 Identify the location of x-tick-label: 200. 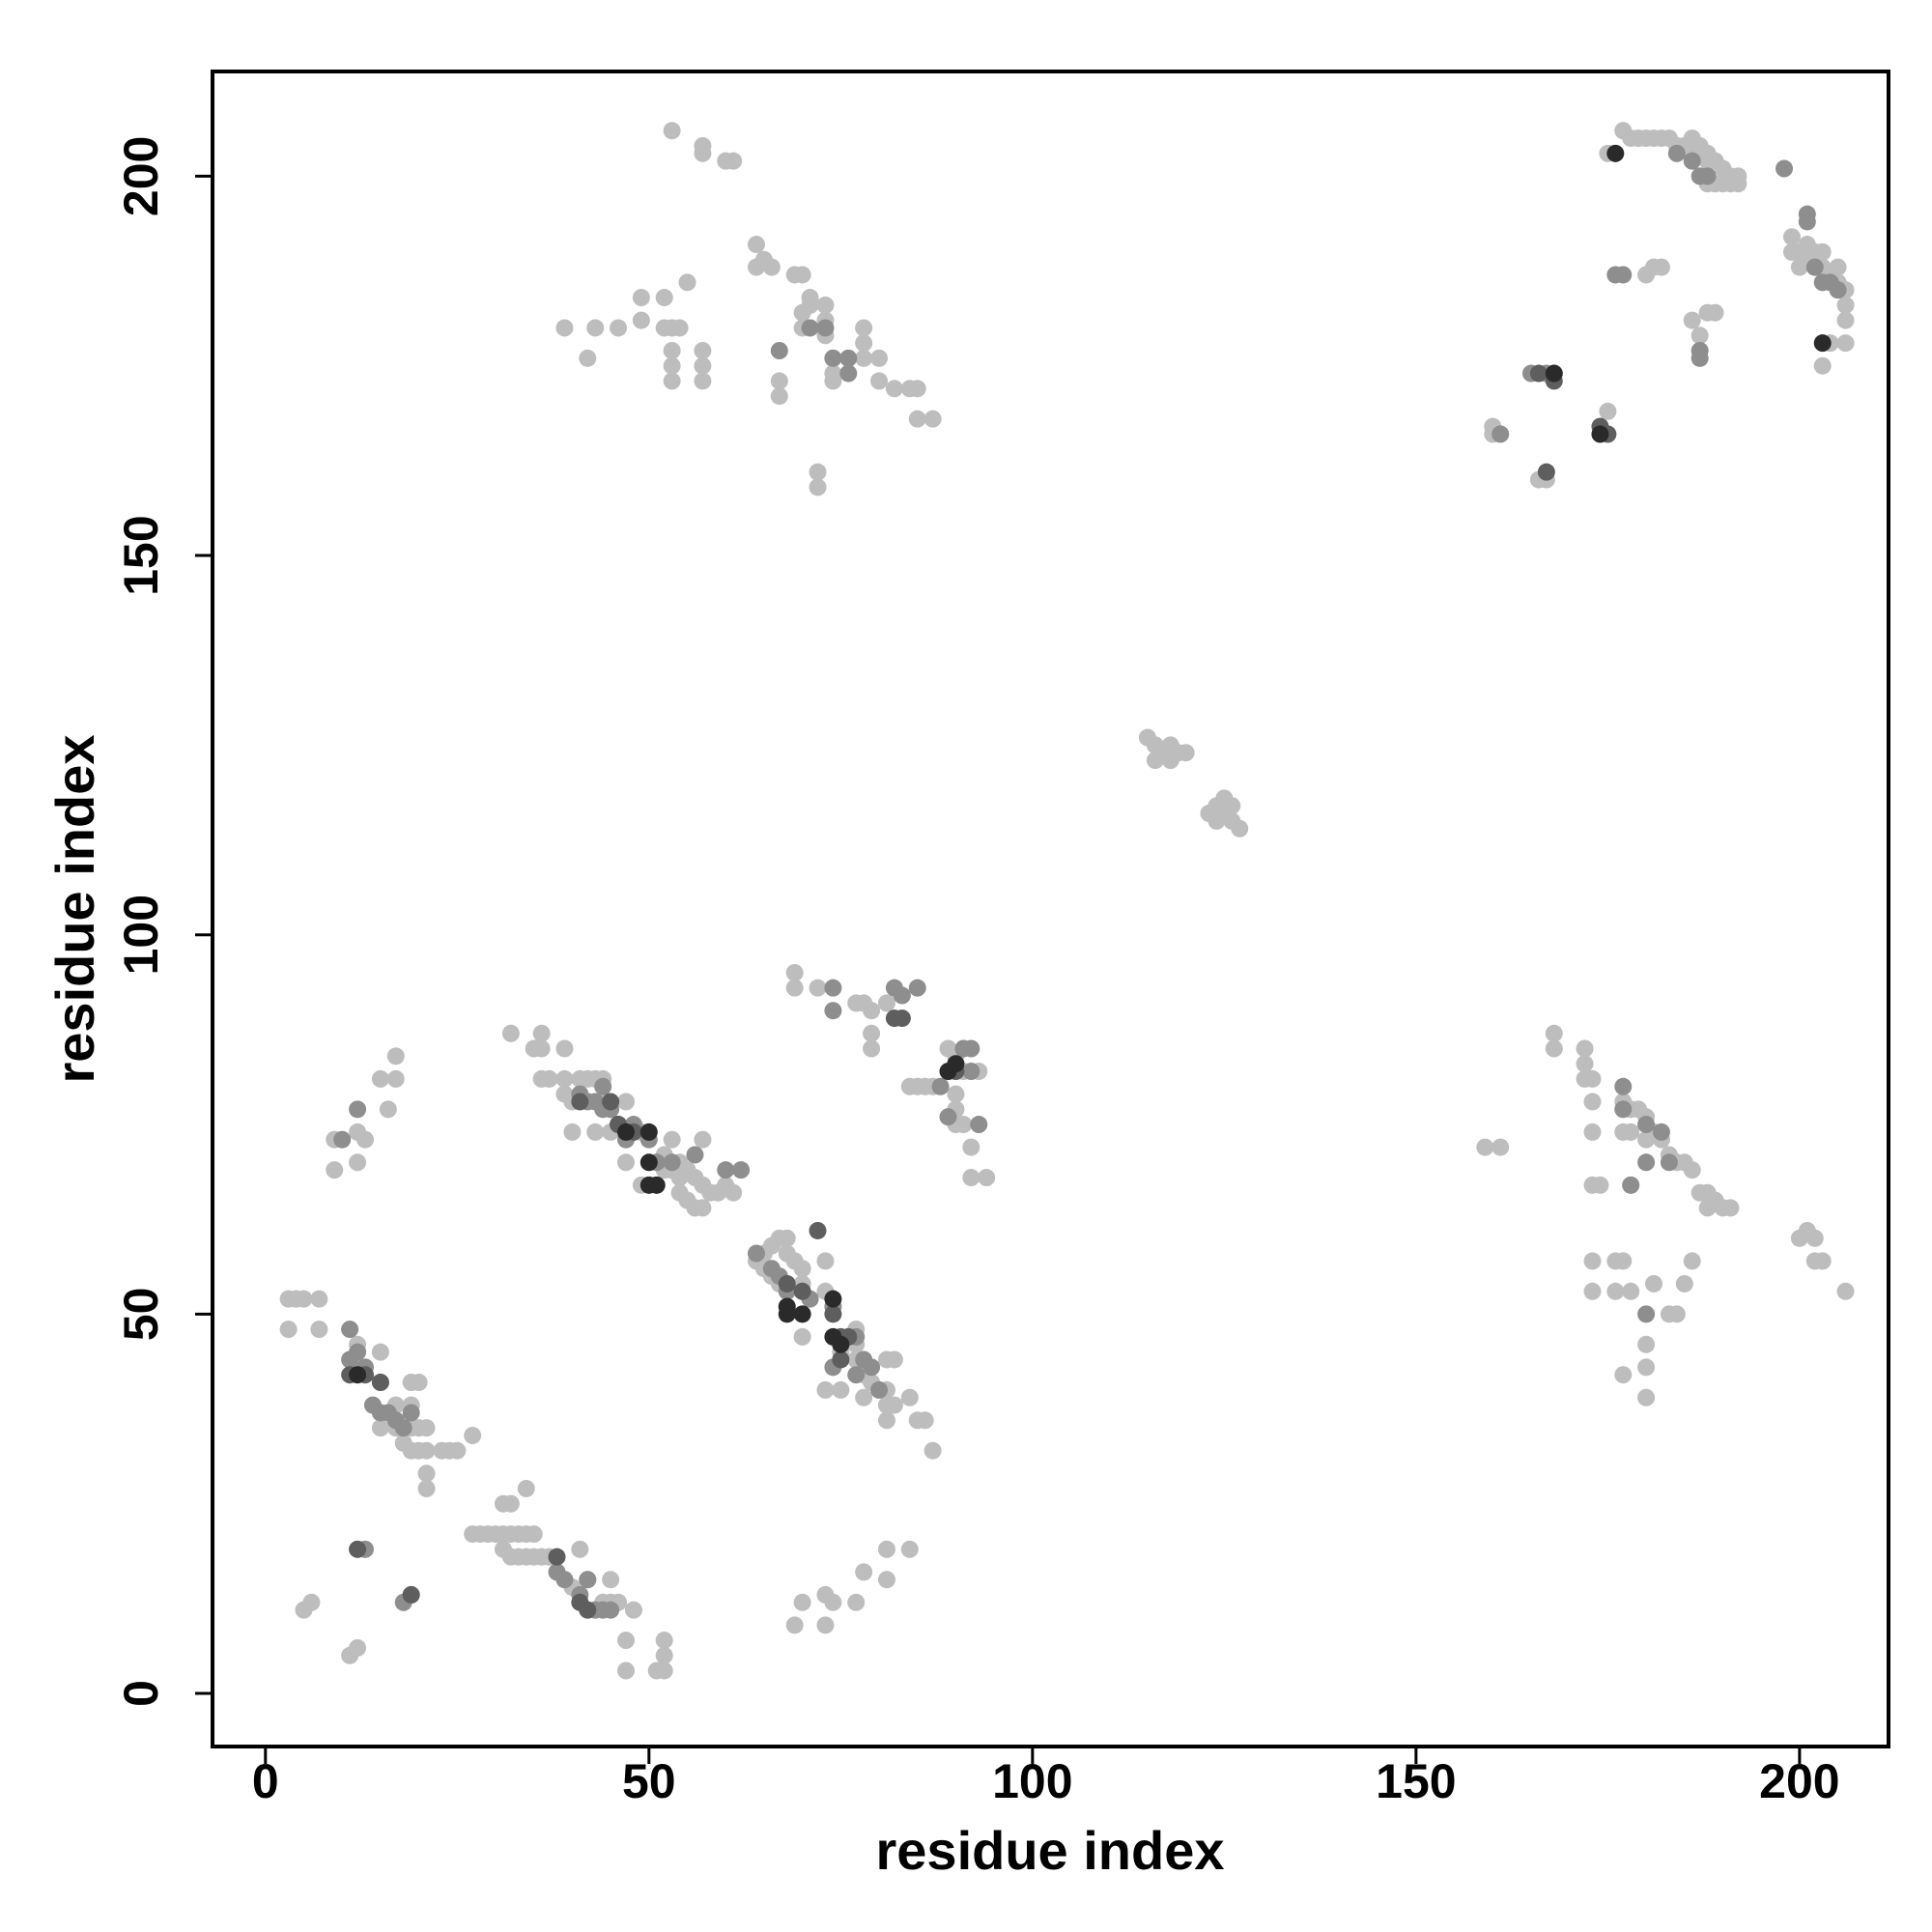
(1799, 1781).